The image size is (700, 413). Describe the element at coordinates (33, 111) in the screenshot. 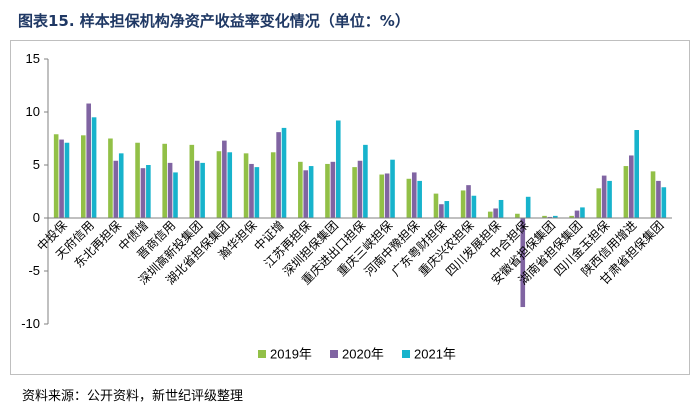

I see `y-tick-label: 10` at that location.